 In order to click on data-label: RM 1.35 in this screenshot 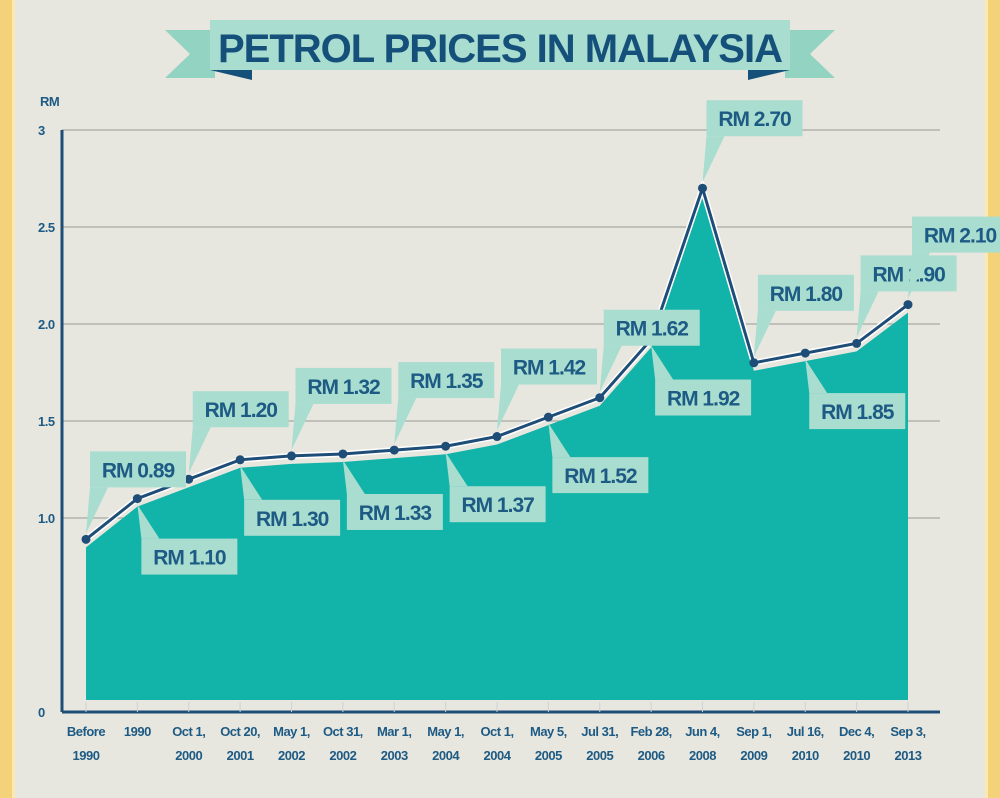, I will do `click(447, 381)`.